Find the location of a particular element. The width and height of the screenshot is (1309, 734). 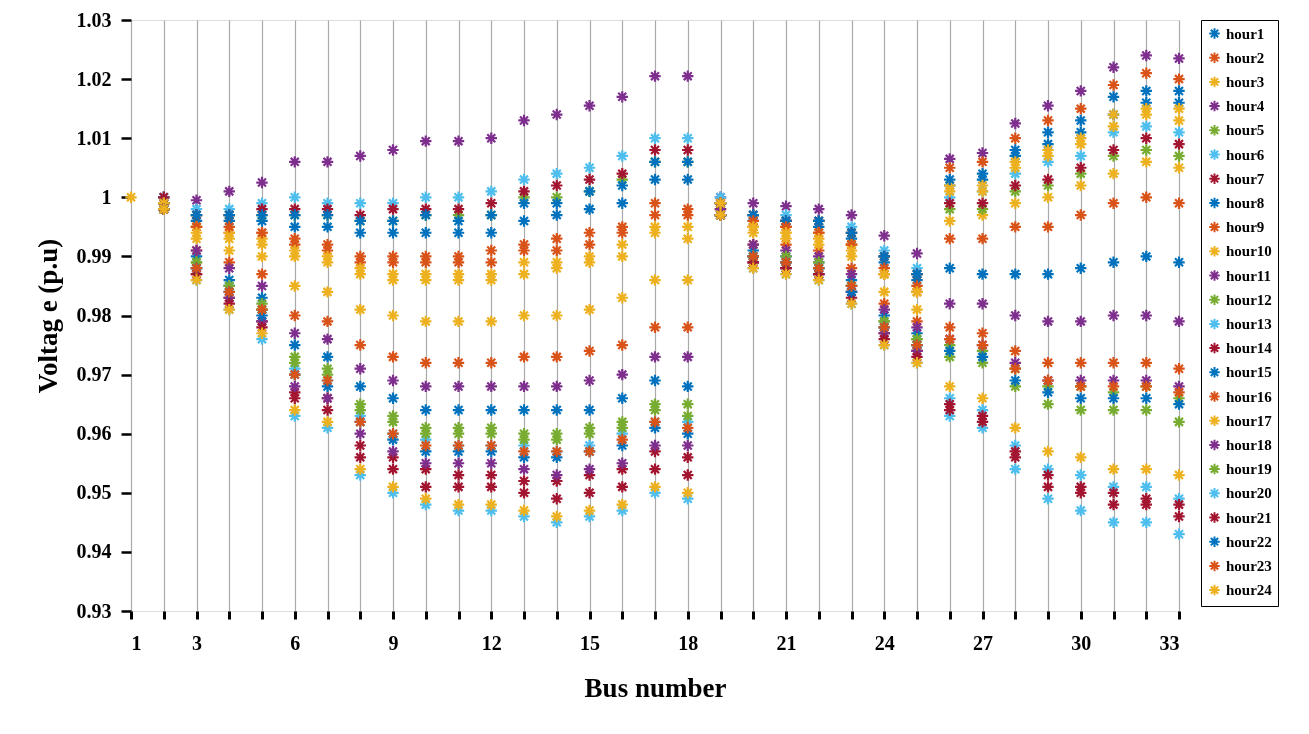

legend-label: hour5 is located at coordinates (1245, 130).